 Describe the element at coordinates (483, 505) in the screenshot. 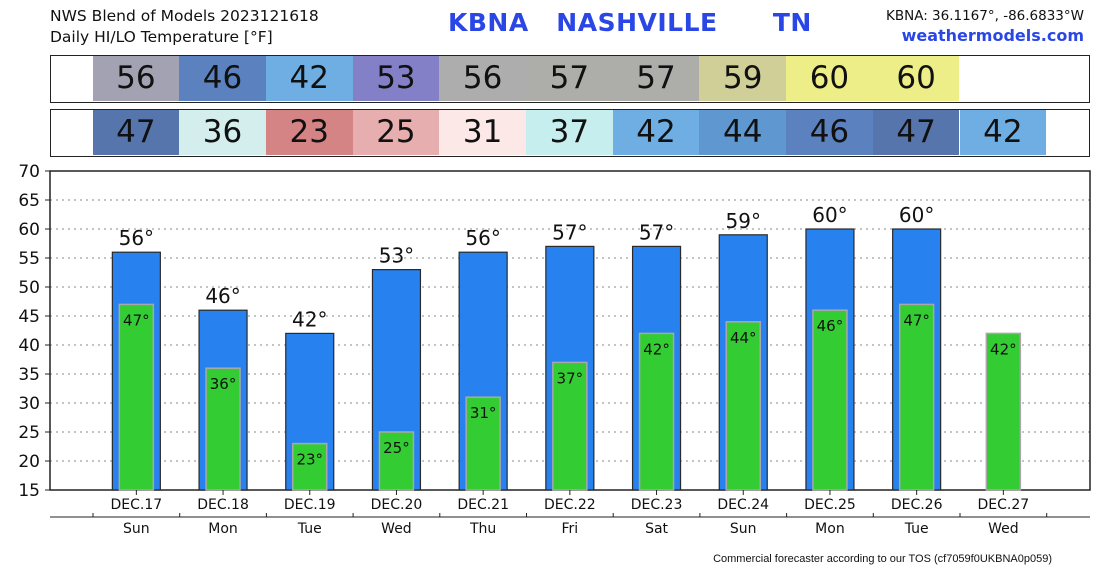

I see `x-date-label: DEC.21` at that location.